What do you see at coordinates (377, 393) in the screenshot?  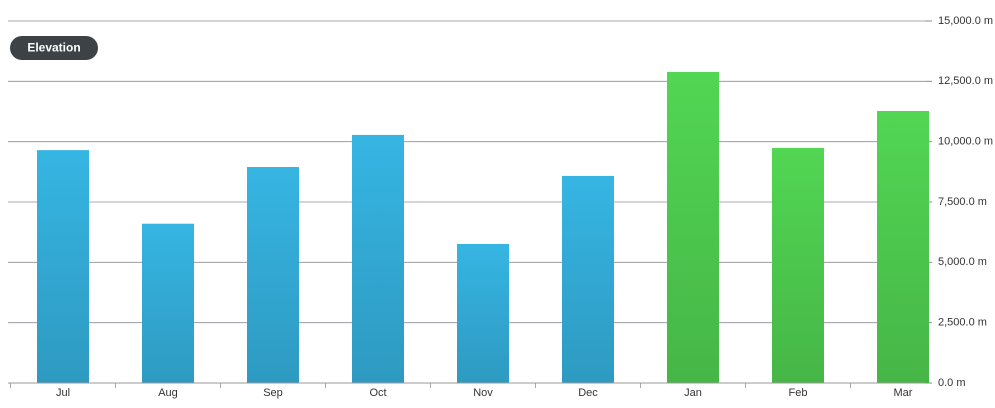 I see `x-tick-label: Oct` at bounding box center [377, 393].